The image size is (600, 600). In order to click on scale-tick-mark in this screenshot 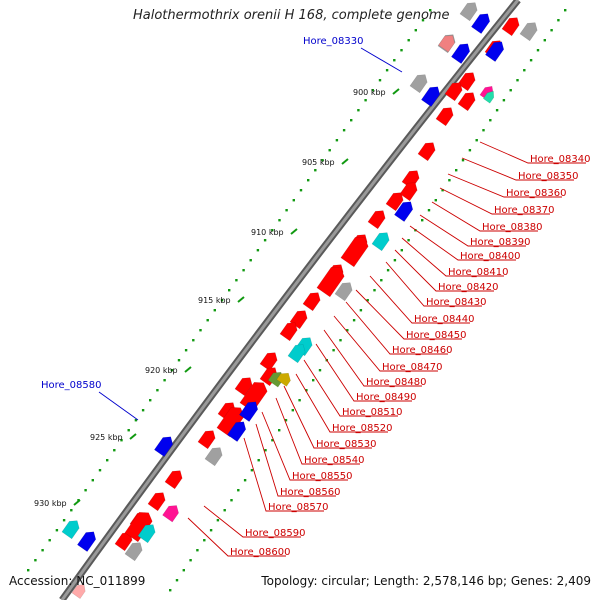, I will do `click(188, 369)`.